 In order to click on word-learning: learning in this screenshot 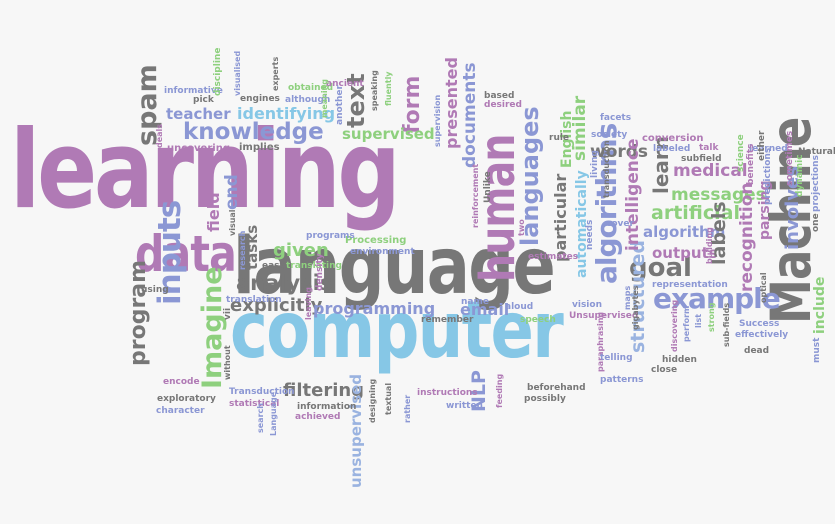, I will do `click(205, 170)`.